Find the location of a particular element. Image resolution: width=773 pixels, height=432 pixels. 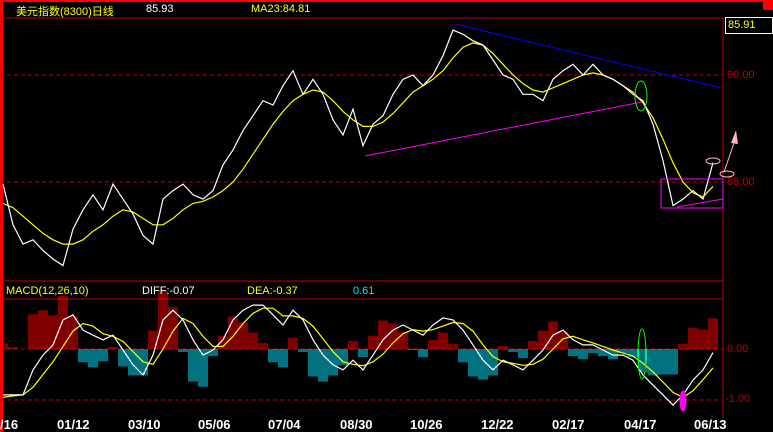

bottom-trend-line is located at coordinates (700, 203).